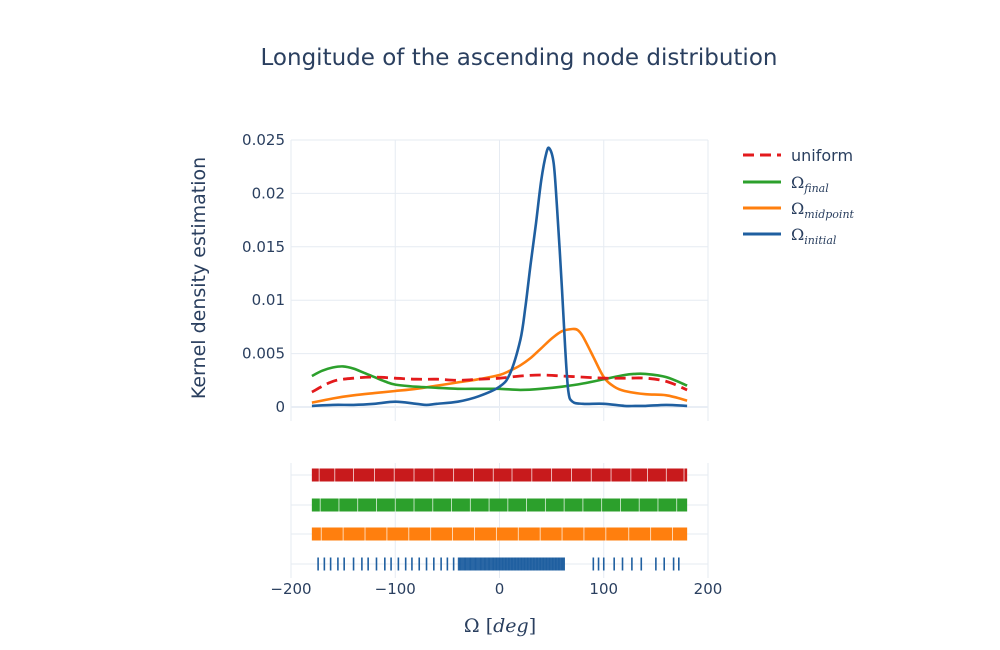 This screenshot has width=1000, height=650. What do you see at coordinates (797, 234) in the screenshot?
I see `legend-name-initial: Ω` at bounding box center [797, 234].